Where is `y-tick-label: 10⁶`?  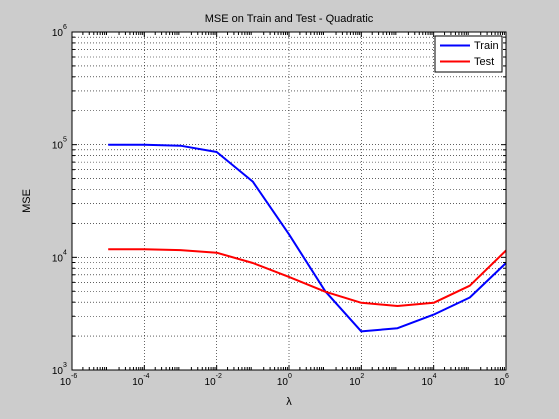
y-tick-label: 10⁶ is located at coordinates (59, 31).